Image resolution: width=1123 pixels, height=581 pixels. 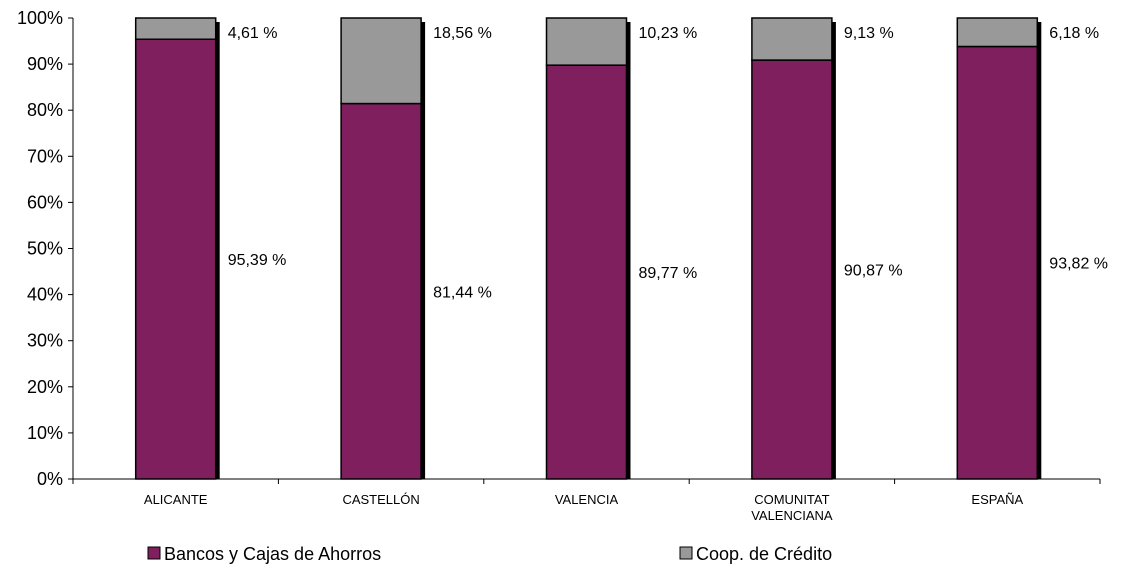 What do you see at coordinates (272, 554) in the screenshot?
I see `legend-label: Bancos y Cajas de Ahorros` at bounding box center [272, 554].